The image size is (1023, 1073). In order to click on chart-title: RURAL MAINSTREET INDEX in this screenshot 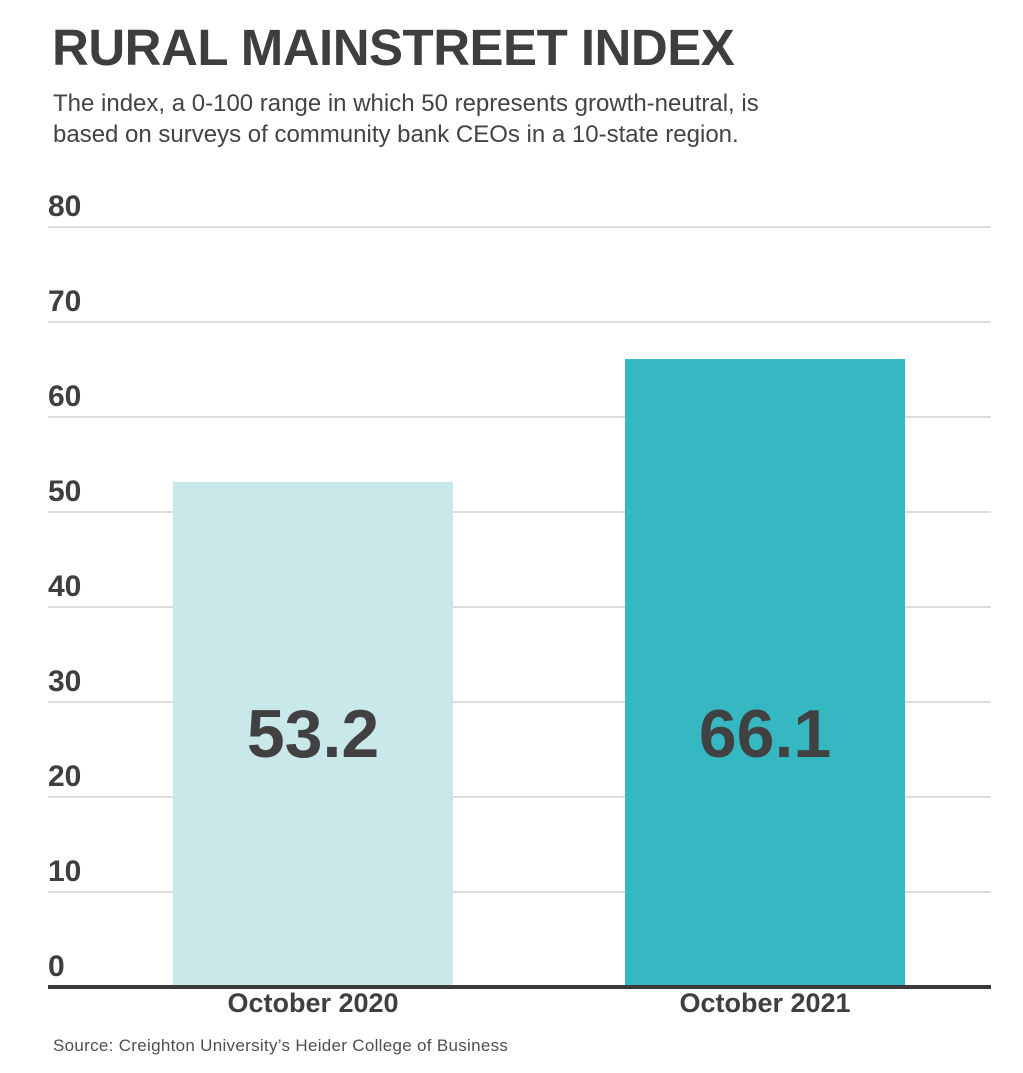, I will do `click(393, 47)`.